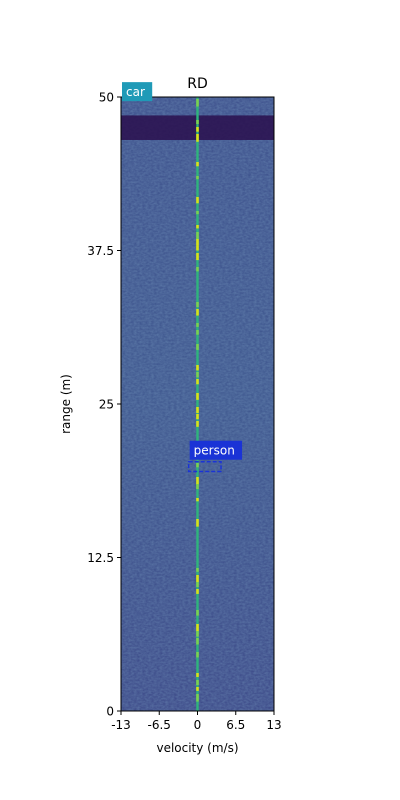 The image size is (400, 800). I want to click on y-axis: 0 12.5 25 37.5 50, so click(104, 405).